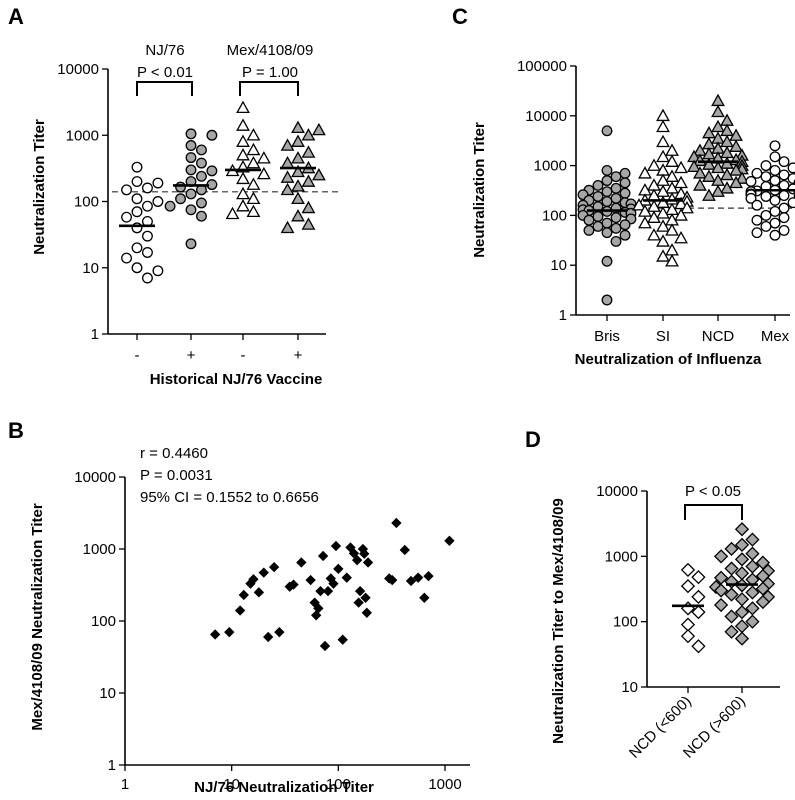 The height and width of the screenshot is (800, 795). Describe the element at coordinates (775, 336) in the screenshot. I see `c-x-tick-label: Mex` at that location.